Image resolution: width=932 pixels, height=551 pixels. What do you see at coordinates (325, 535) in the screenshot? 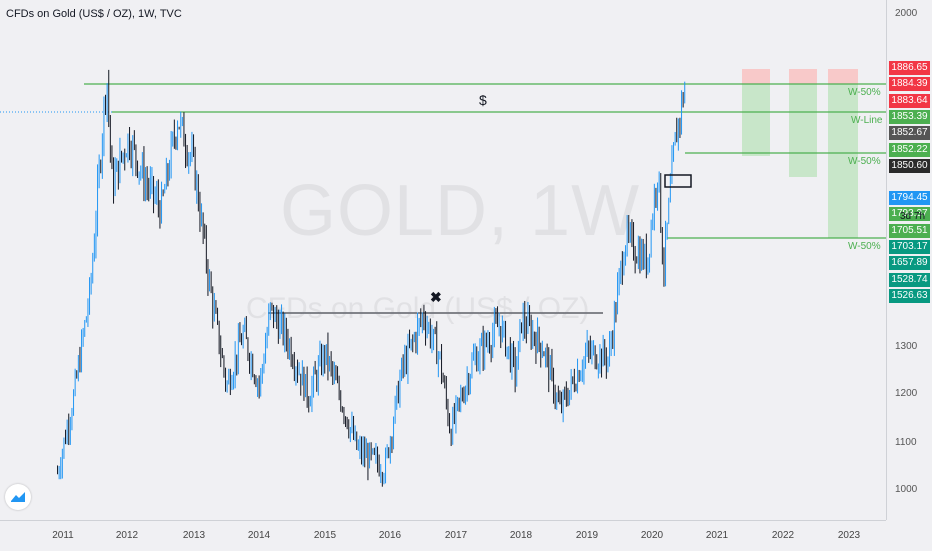
I see `x-tick: 2015` at bounding box center [325, 535].